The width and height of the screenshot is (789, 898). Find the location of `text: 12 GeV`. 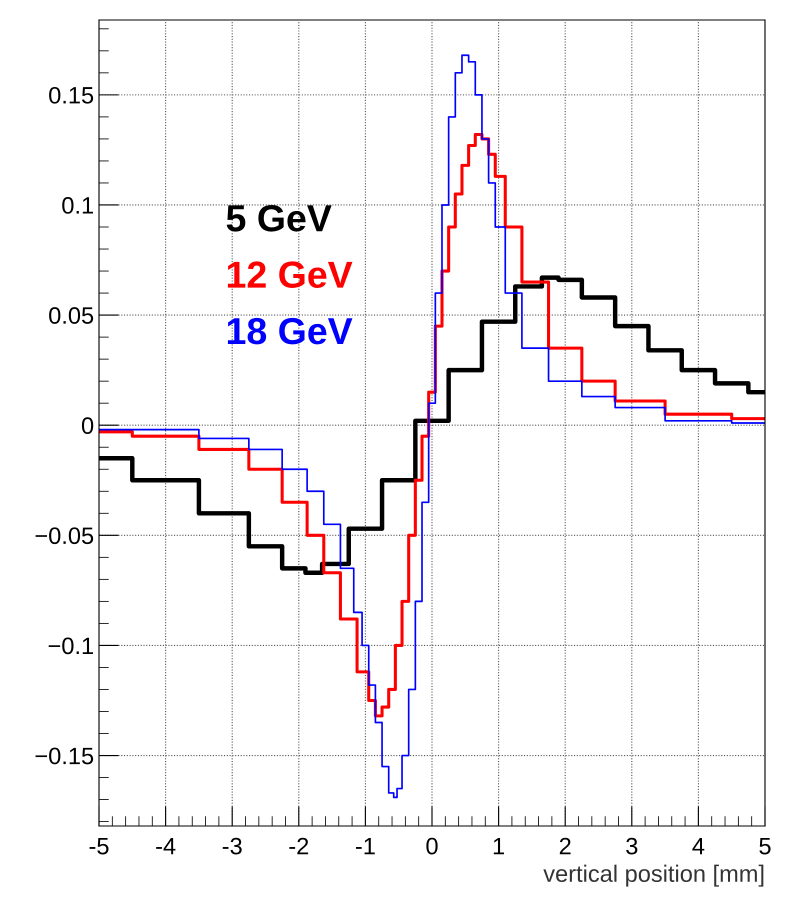

text: 12 GeV is located at coordinates (290, 274).